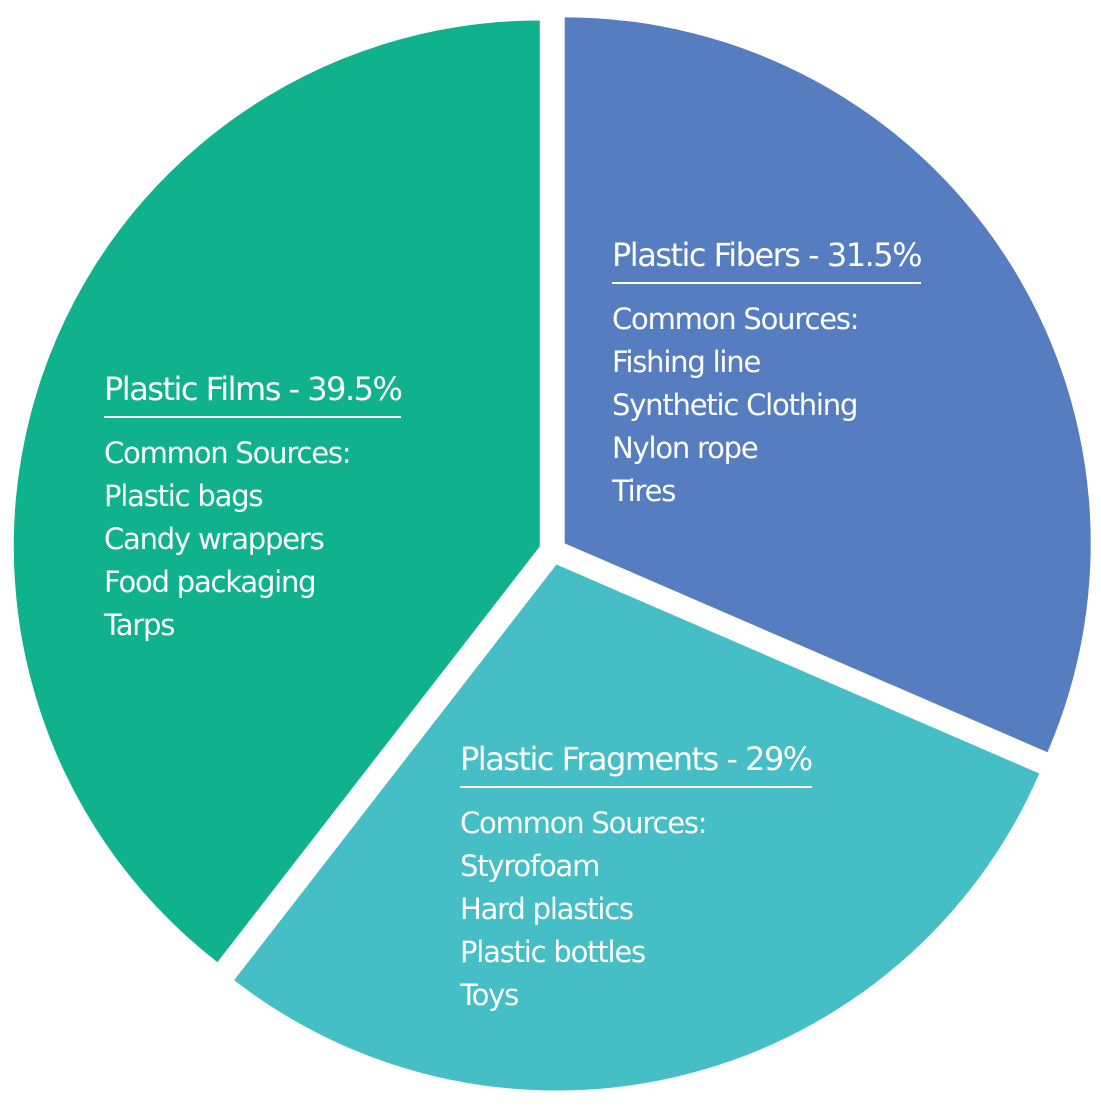 The image size is (1101, 1114). What do you see at coordinates (489, 995) in the screenshot?
I see `source-item: Toys` at bounding box center [489, 995].